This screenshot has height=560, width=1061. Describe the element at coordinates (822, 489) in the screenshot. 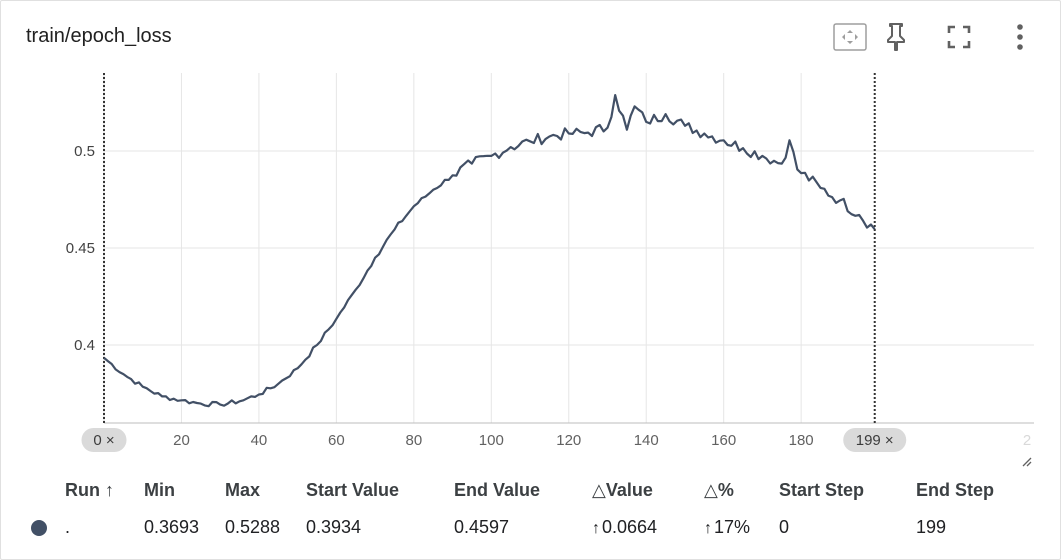

I see `header-start-step: Start Step` at that location.